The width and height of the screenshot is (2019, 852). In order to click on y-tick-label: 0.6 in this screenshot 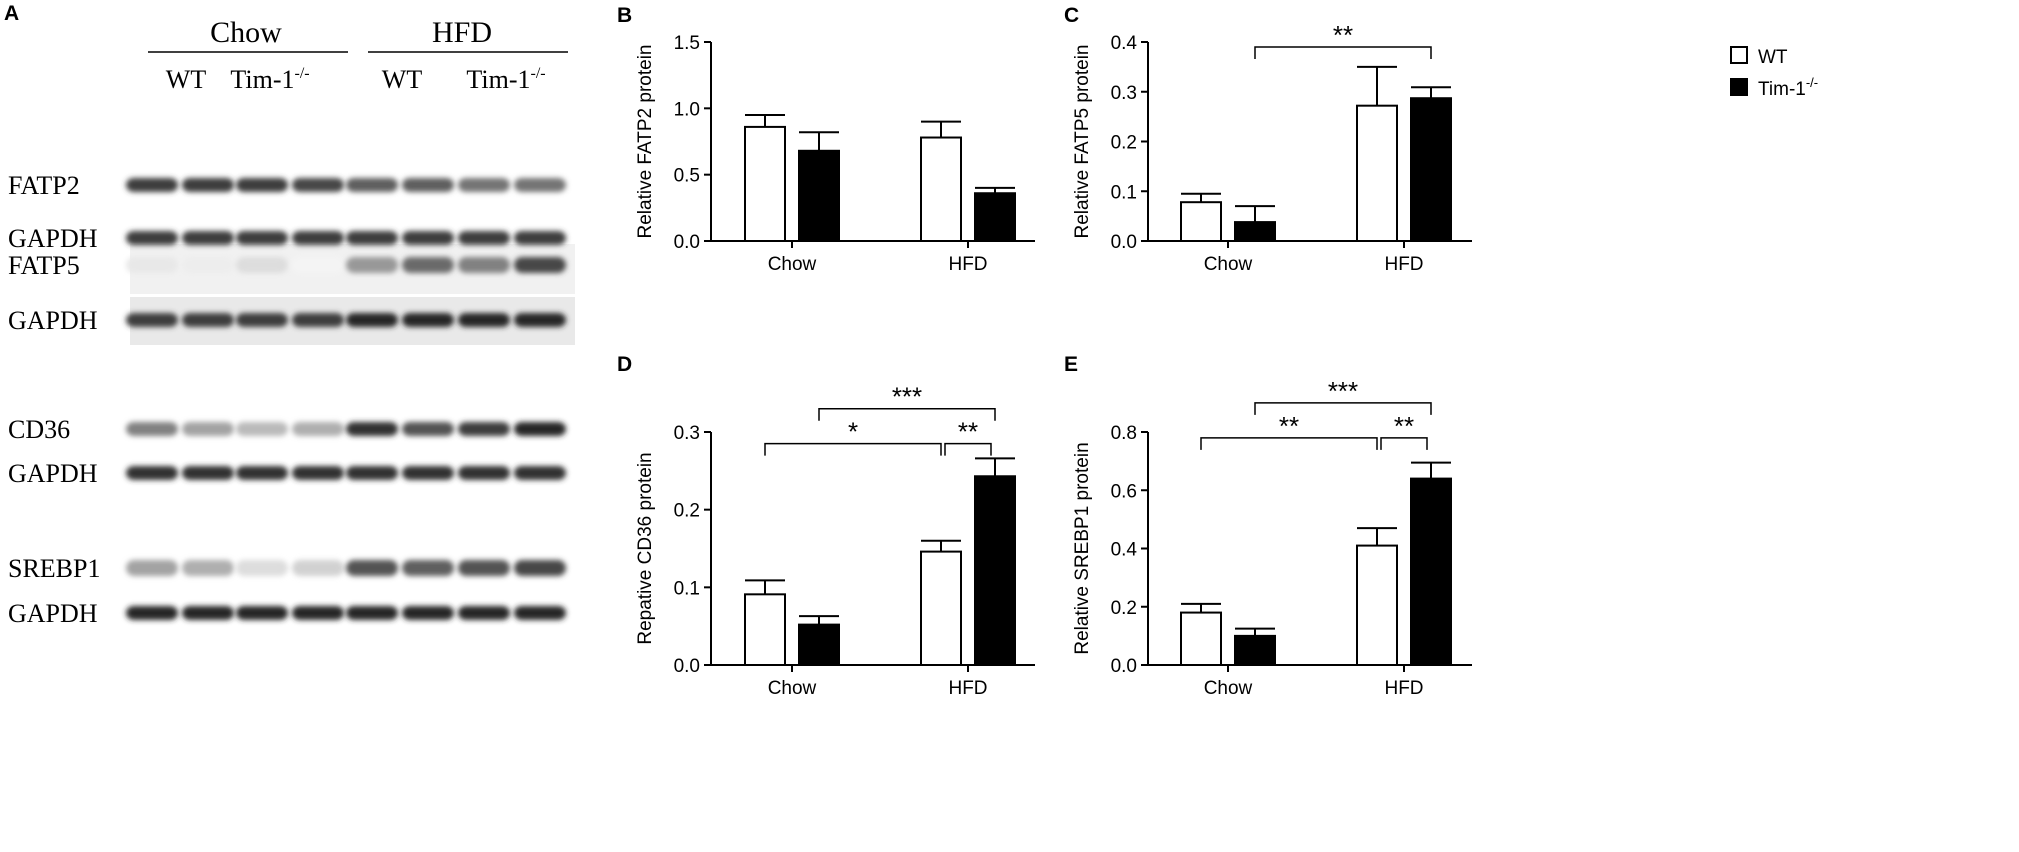, I will do `click(1124, 491)`.